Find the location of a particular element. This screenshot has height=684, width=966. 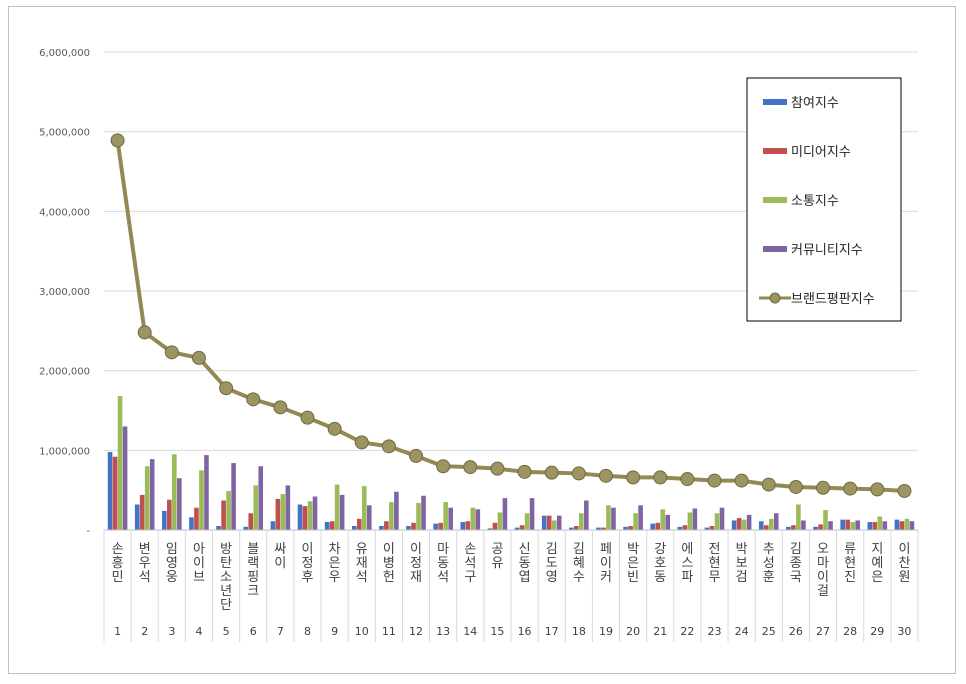

y-tick-label: 3,000,000 is located at coordinates (64, 292).